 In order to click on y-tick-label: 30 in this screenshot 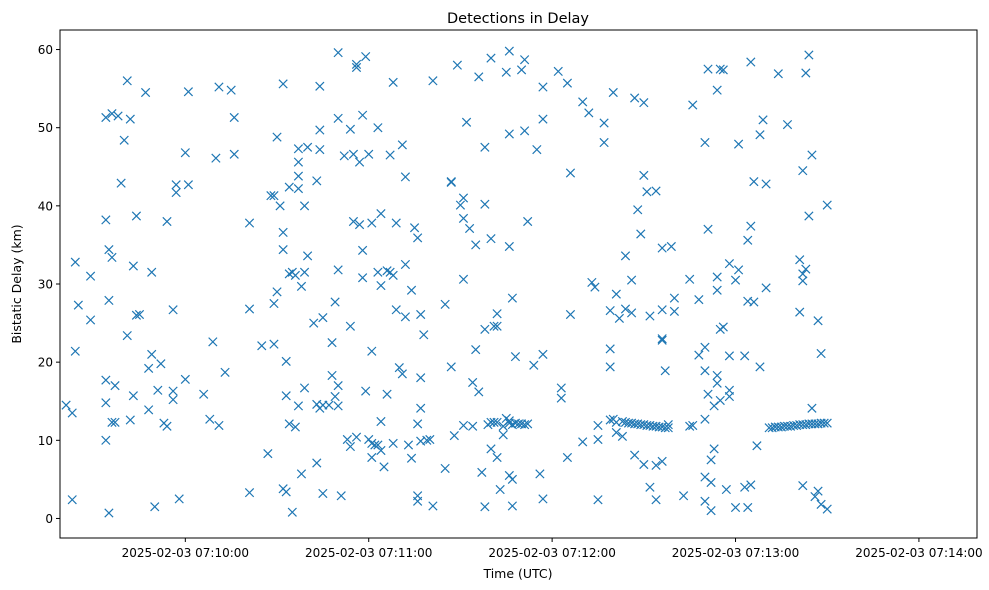, I will do `click(45, 285)`.